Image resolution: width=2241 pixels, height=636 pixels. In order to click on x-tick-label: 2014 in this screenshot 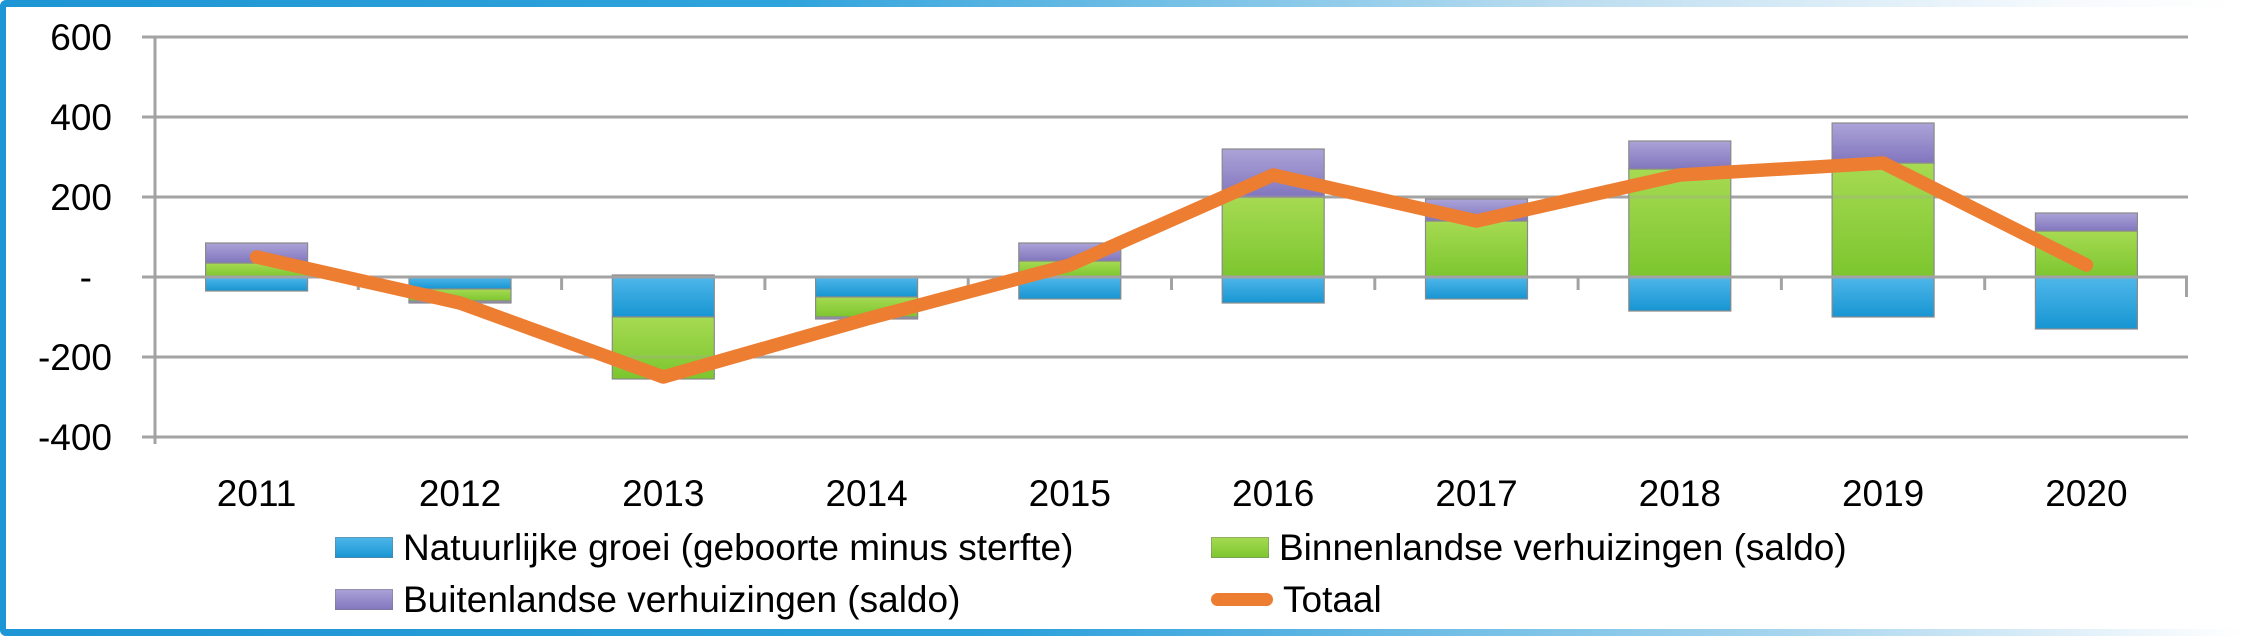, I will do `click(866, 493)`.